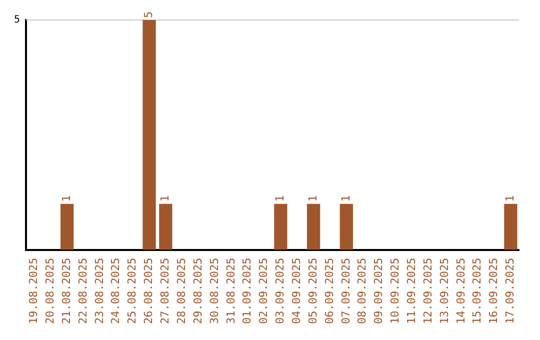 The width and height of the screenshot is (540, 340). I want to click on data-label: 5, so click(149, 14).